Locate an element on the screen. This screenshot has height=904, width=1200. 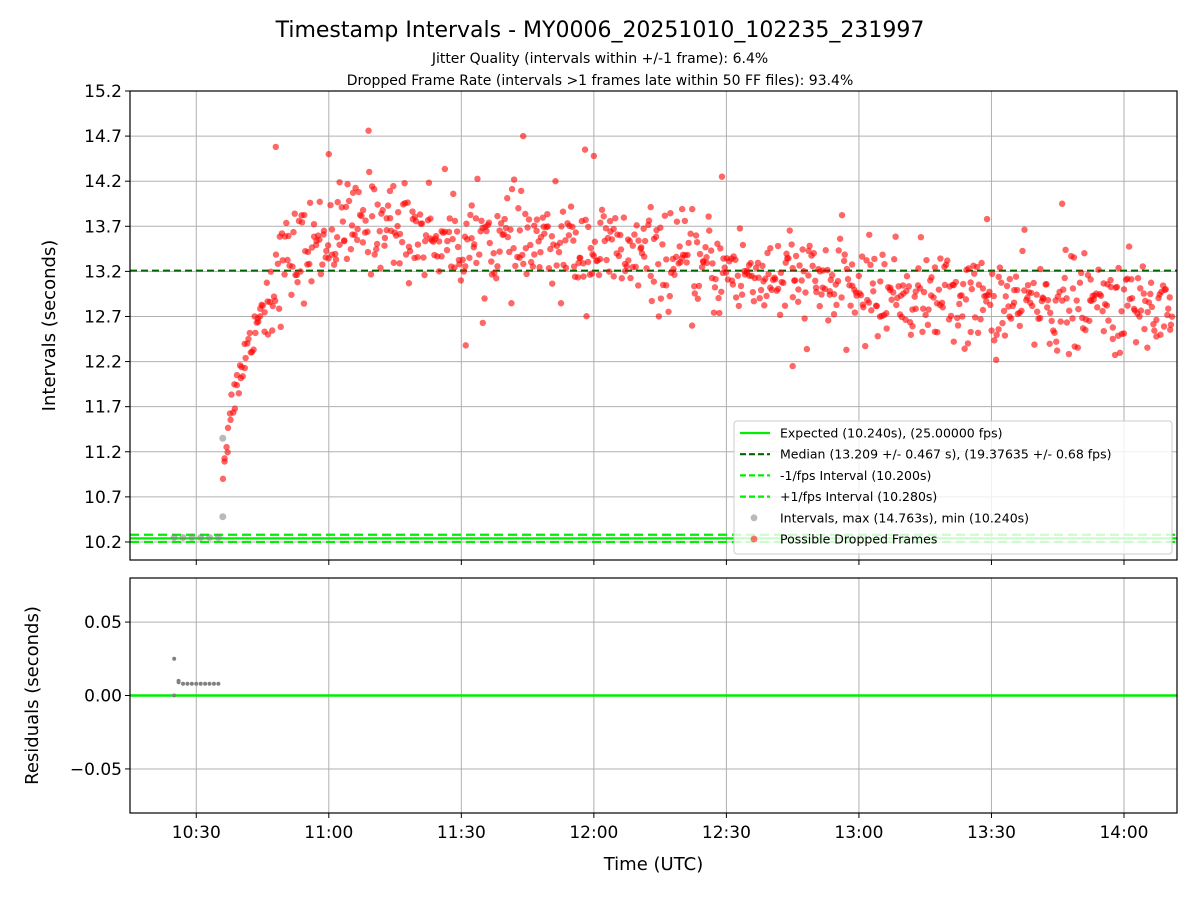
x-tick-label: 13:00 is located at coordinates (858, 833).